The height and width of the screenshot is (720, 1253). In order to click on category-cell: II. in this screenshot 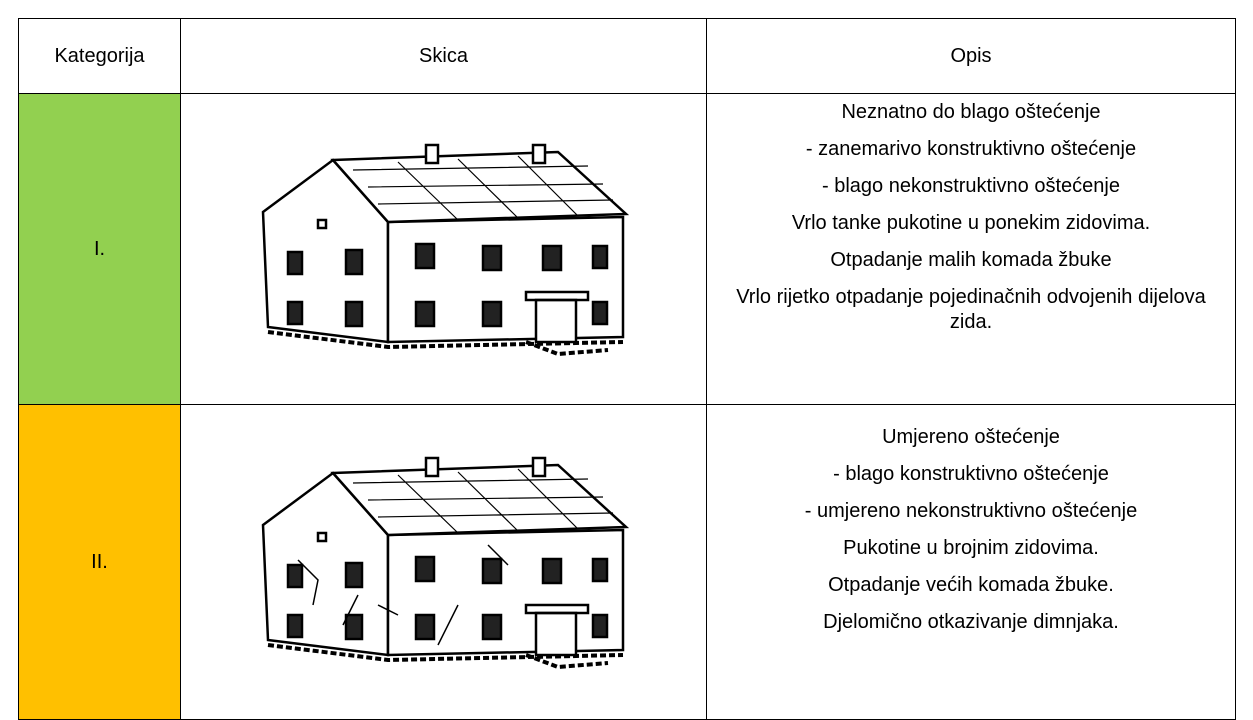, I will do `click(99, 562)`.